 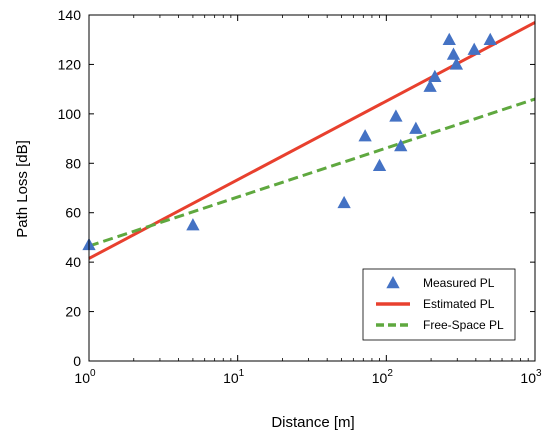 What do you see at coordinates (312, 422) in the screenshot?
I see `x-axis-title: Distance [m]` at bounding box center [312, 422].